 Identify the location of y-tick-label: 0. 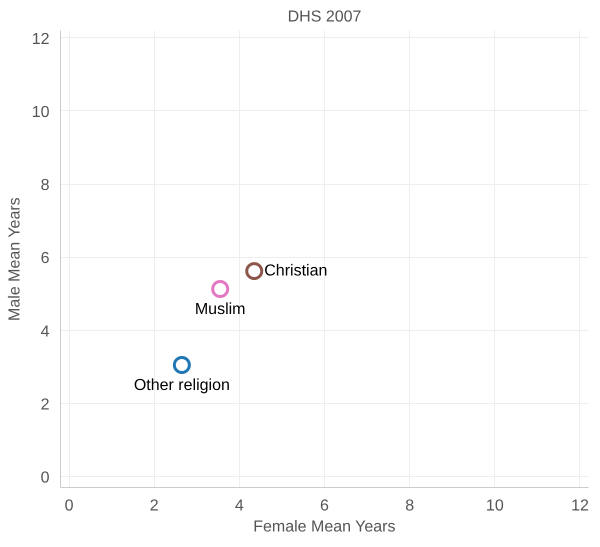
(45, 478).